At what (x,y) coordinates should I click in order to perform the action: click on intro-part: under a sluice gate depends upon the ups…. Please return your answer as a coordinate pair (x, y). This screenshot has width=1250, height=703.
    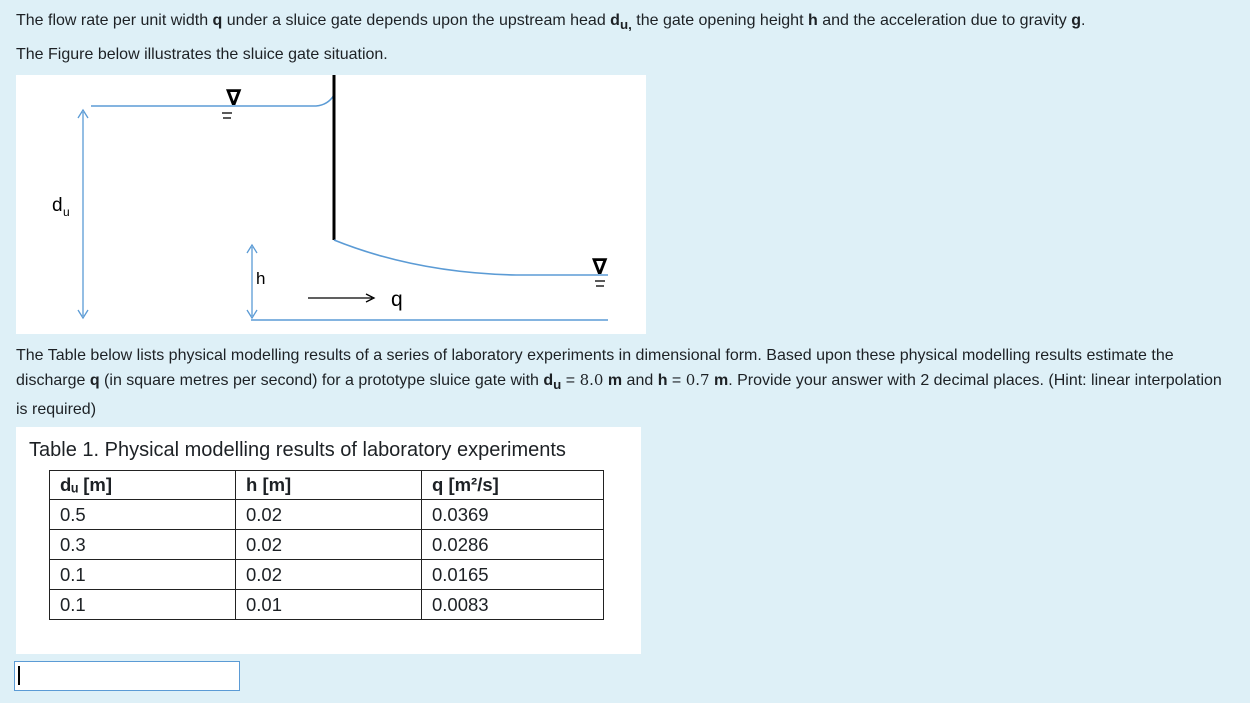
    Looking at the image, I should click on (416, 20).